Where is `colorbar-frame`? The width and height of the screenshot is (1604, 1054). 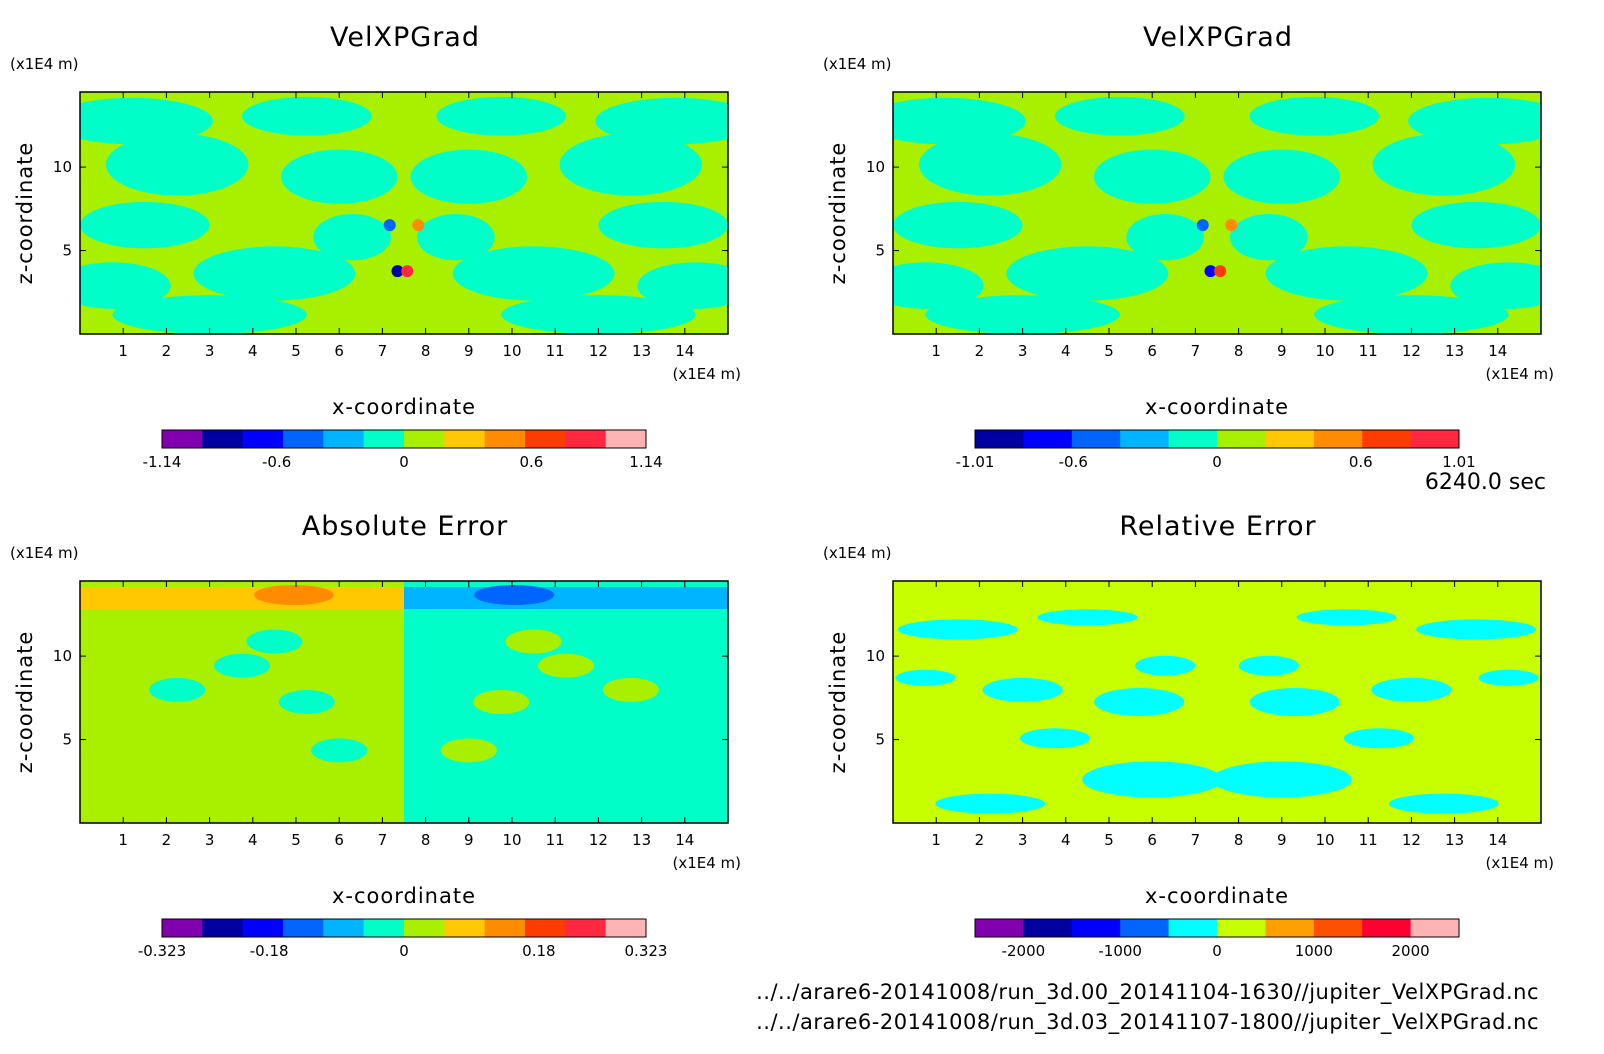
colorbar-frame is located at coordinates (404, 928).